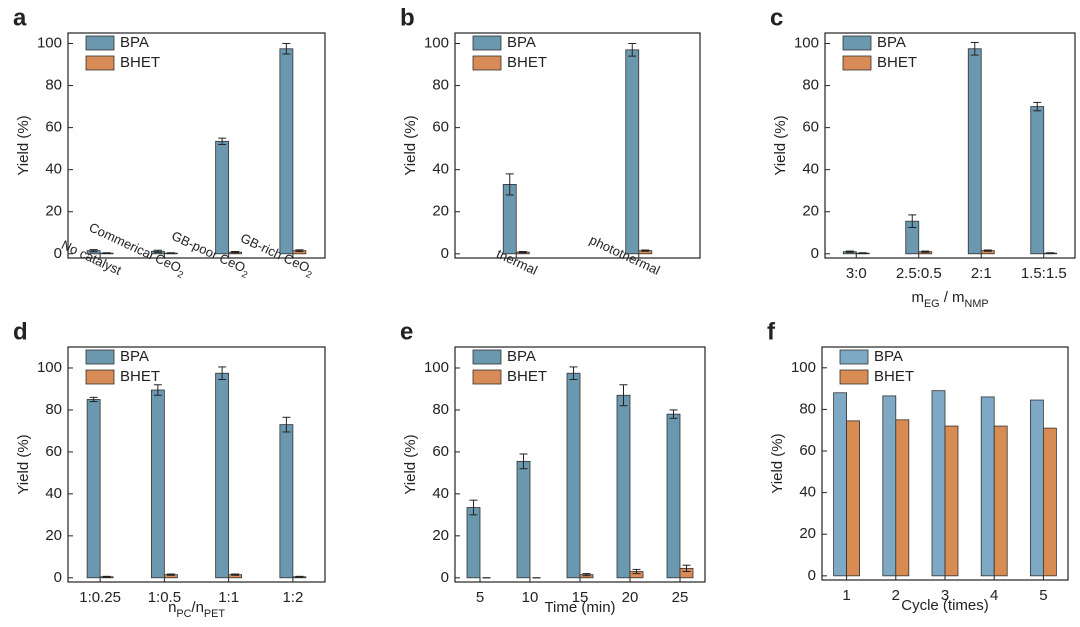 This screenshot has height=627, width=1080. I want to click on panel-label: e, so click(406, 331).